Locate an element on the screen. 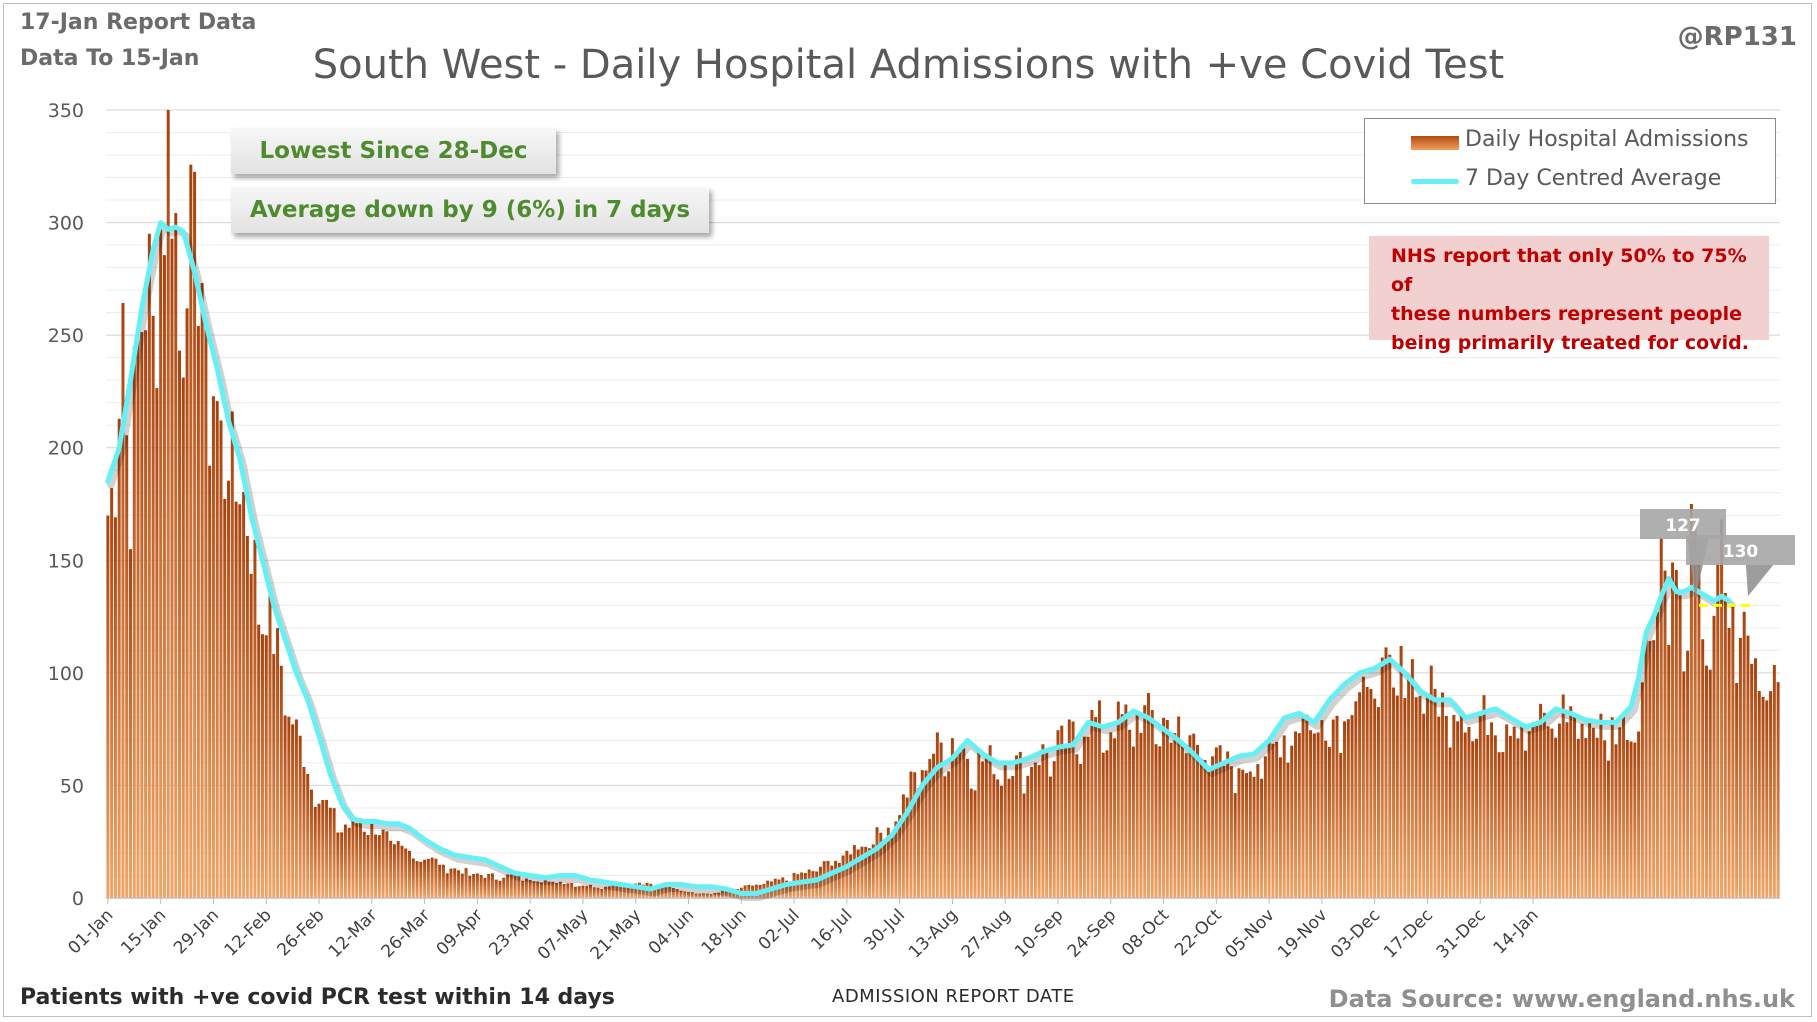 The image size is (1817, 1022). x-tick-label: 01-Jan is located at coordinates (90, 931).